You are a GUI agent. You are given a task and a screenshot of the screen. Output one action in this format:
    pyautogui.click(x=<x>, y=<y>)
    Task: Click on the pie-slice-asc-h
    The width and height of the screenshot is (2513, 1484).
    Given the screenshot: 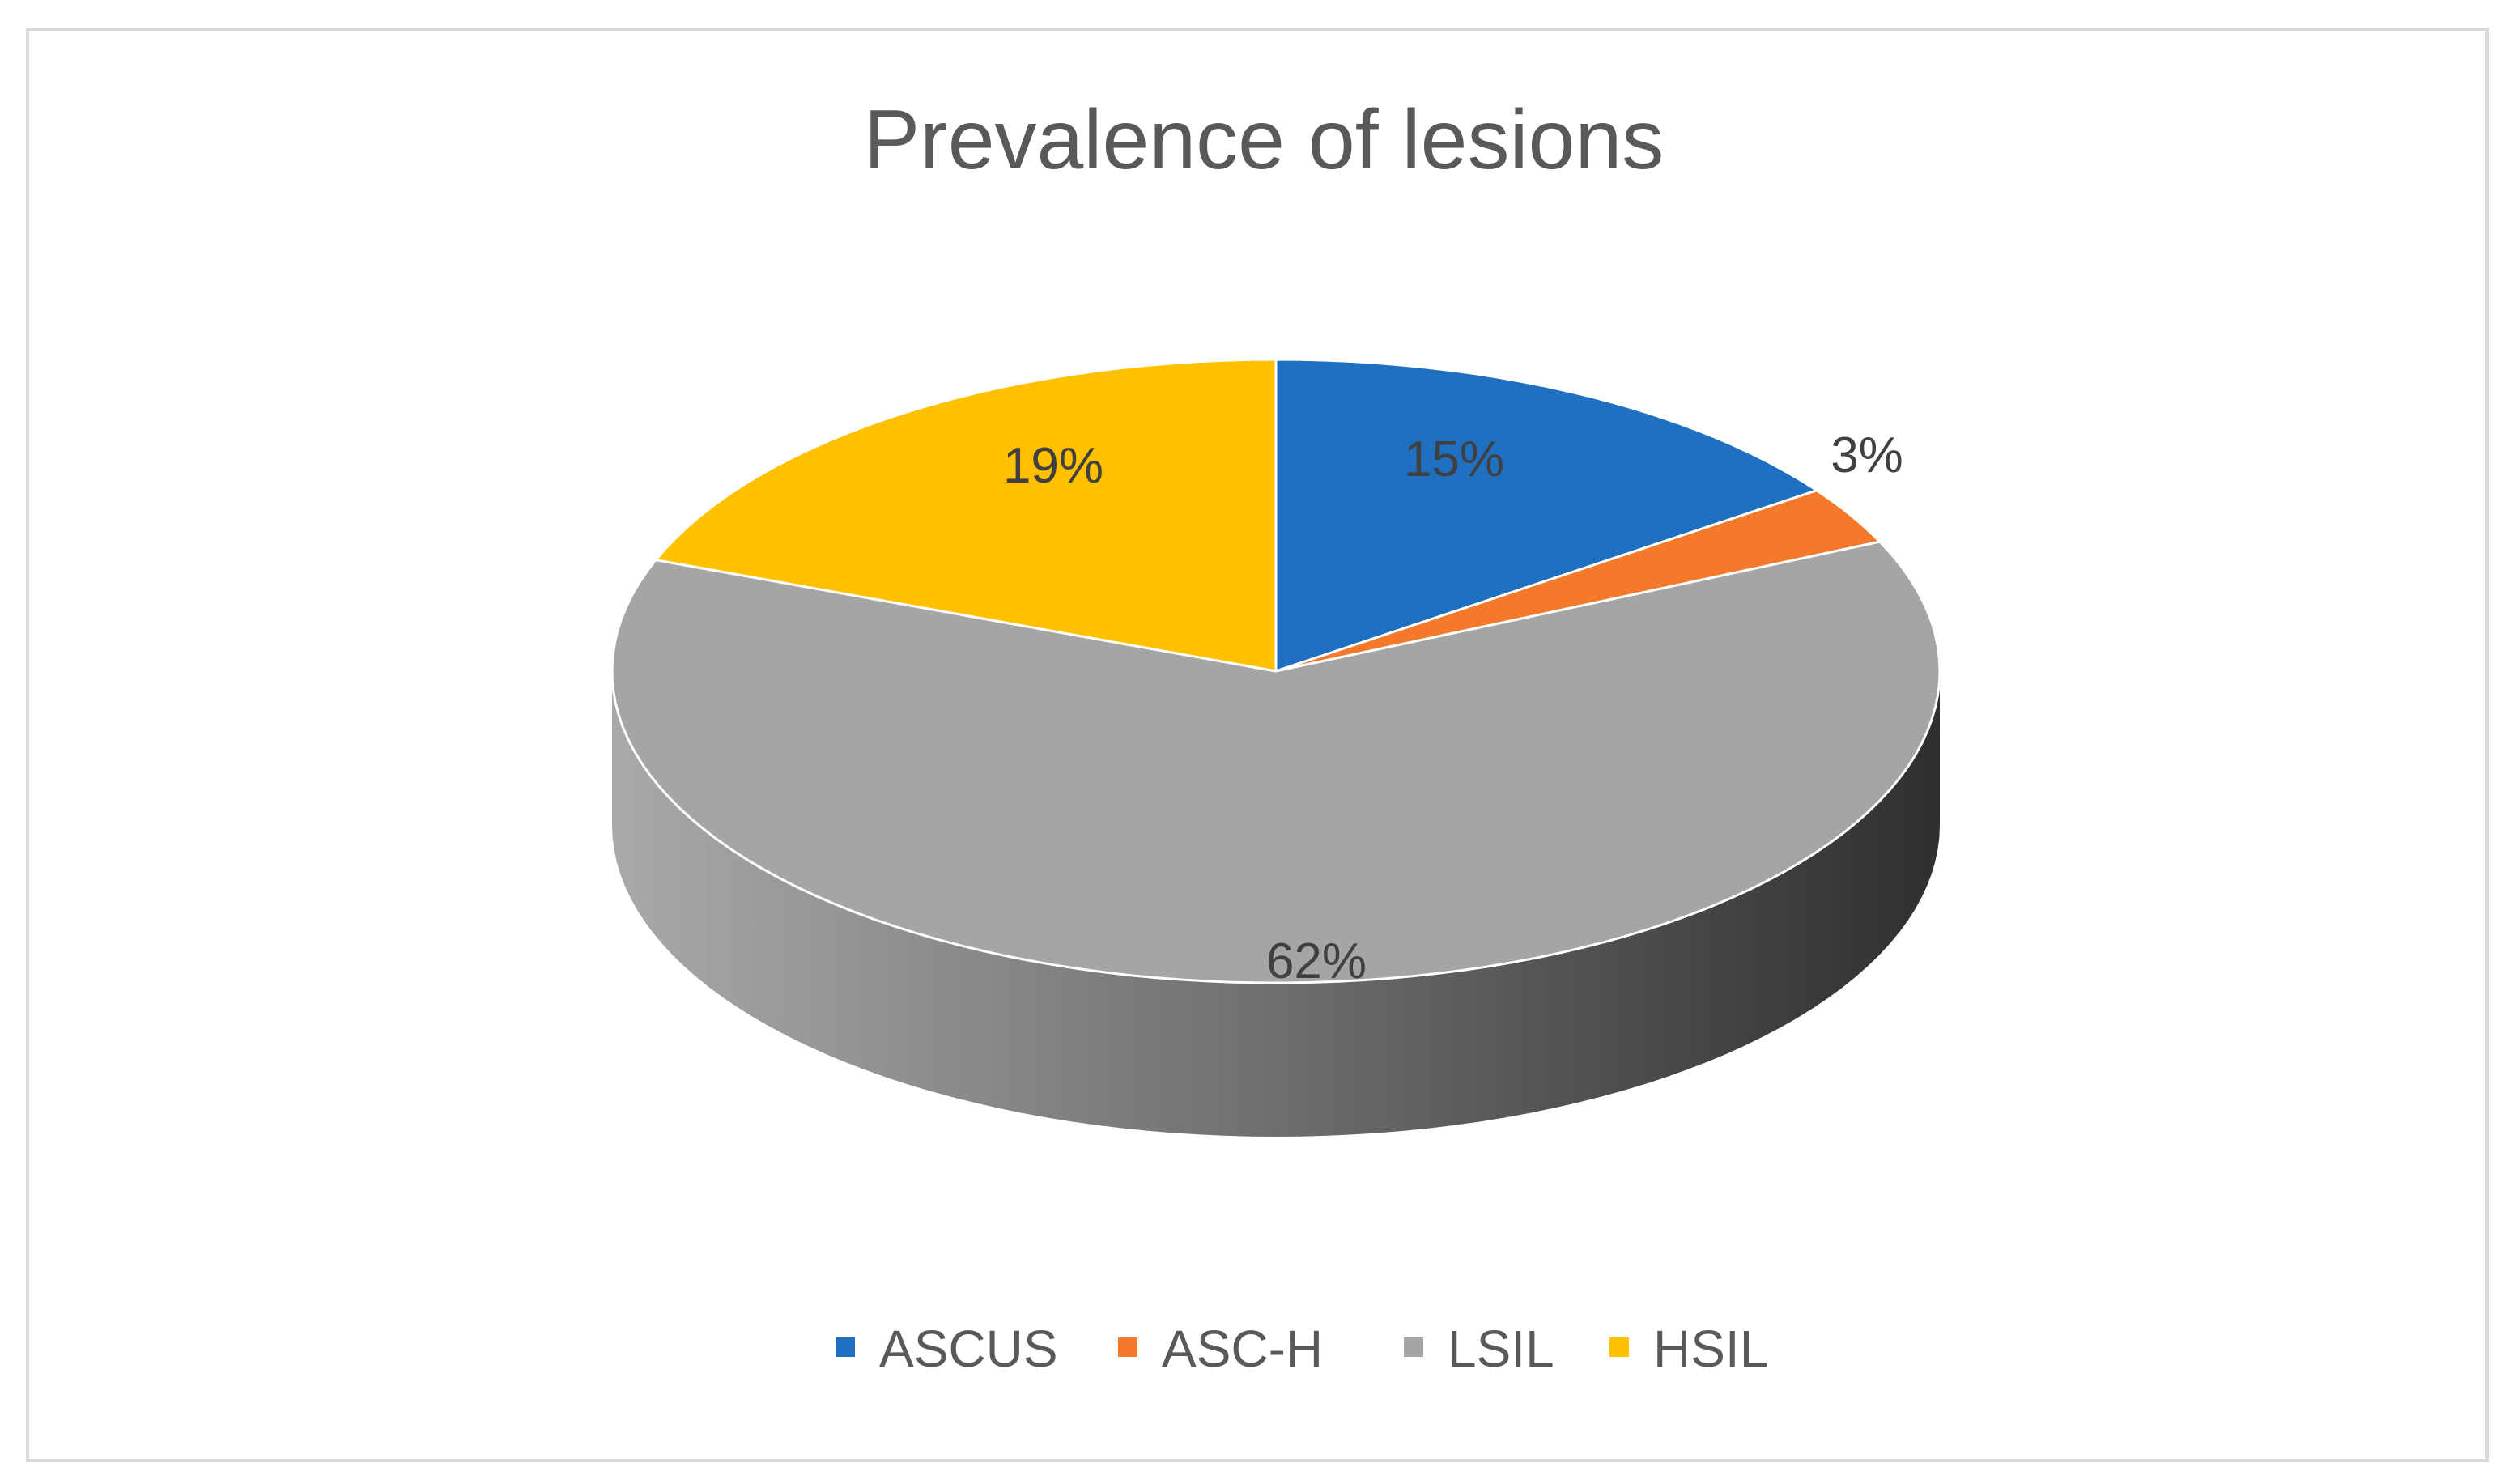 What is the action you would take?
    pyautogui.click(x=1578, y=581)
    